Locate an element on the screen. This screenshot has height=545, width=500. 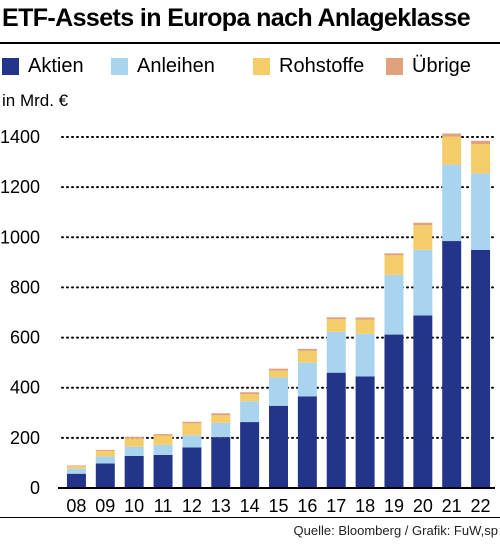
top-rule is located at coordinates (250, 43).